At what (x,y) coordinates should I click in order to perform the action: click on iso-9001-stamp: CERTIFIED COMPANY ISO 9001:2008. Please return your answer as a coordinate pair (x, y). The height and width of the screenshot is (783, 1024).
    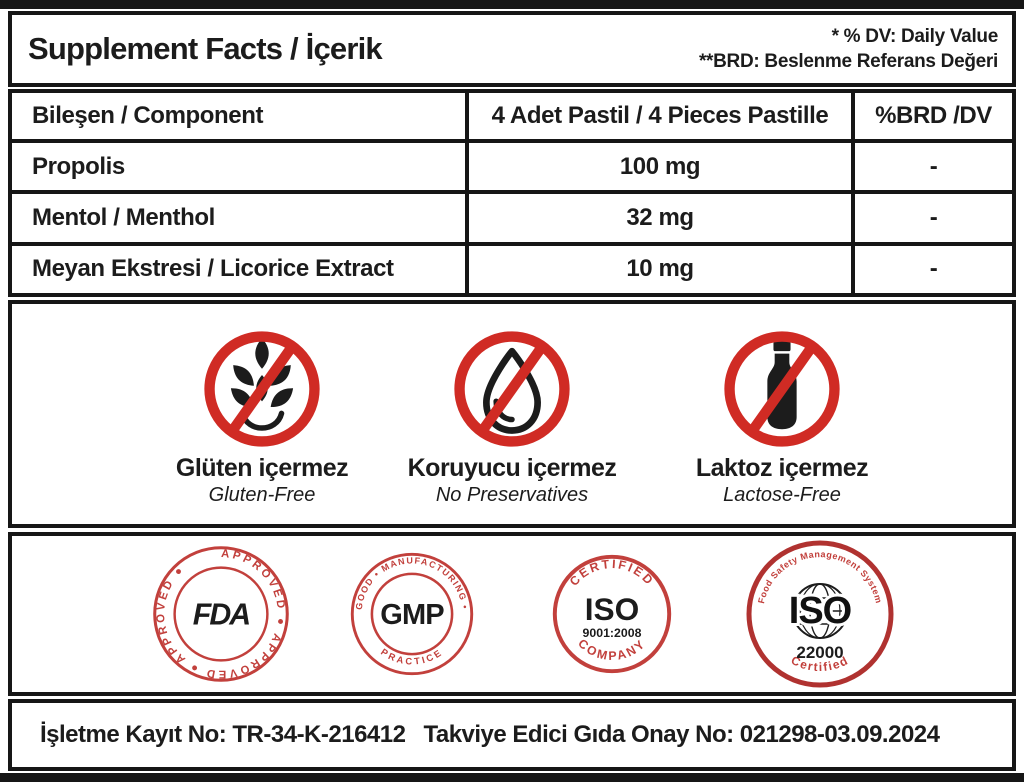
    Looking at the image, I should click on (612, 614).